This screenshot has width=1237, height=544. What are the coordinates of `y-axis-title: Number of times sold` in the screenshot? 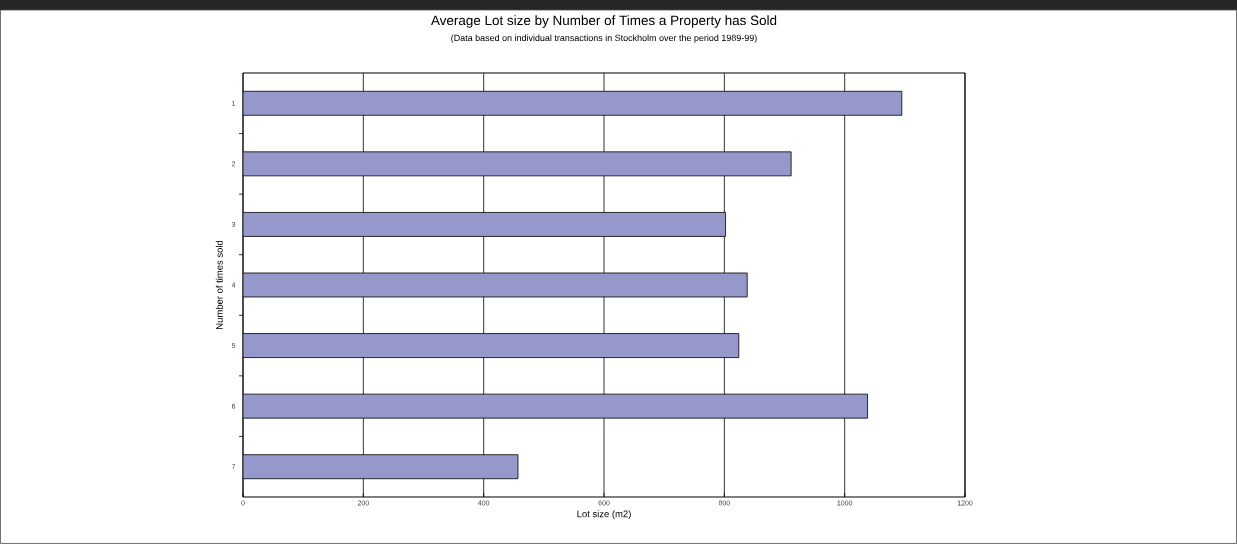 It's located at (219, 284).